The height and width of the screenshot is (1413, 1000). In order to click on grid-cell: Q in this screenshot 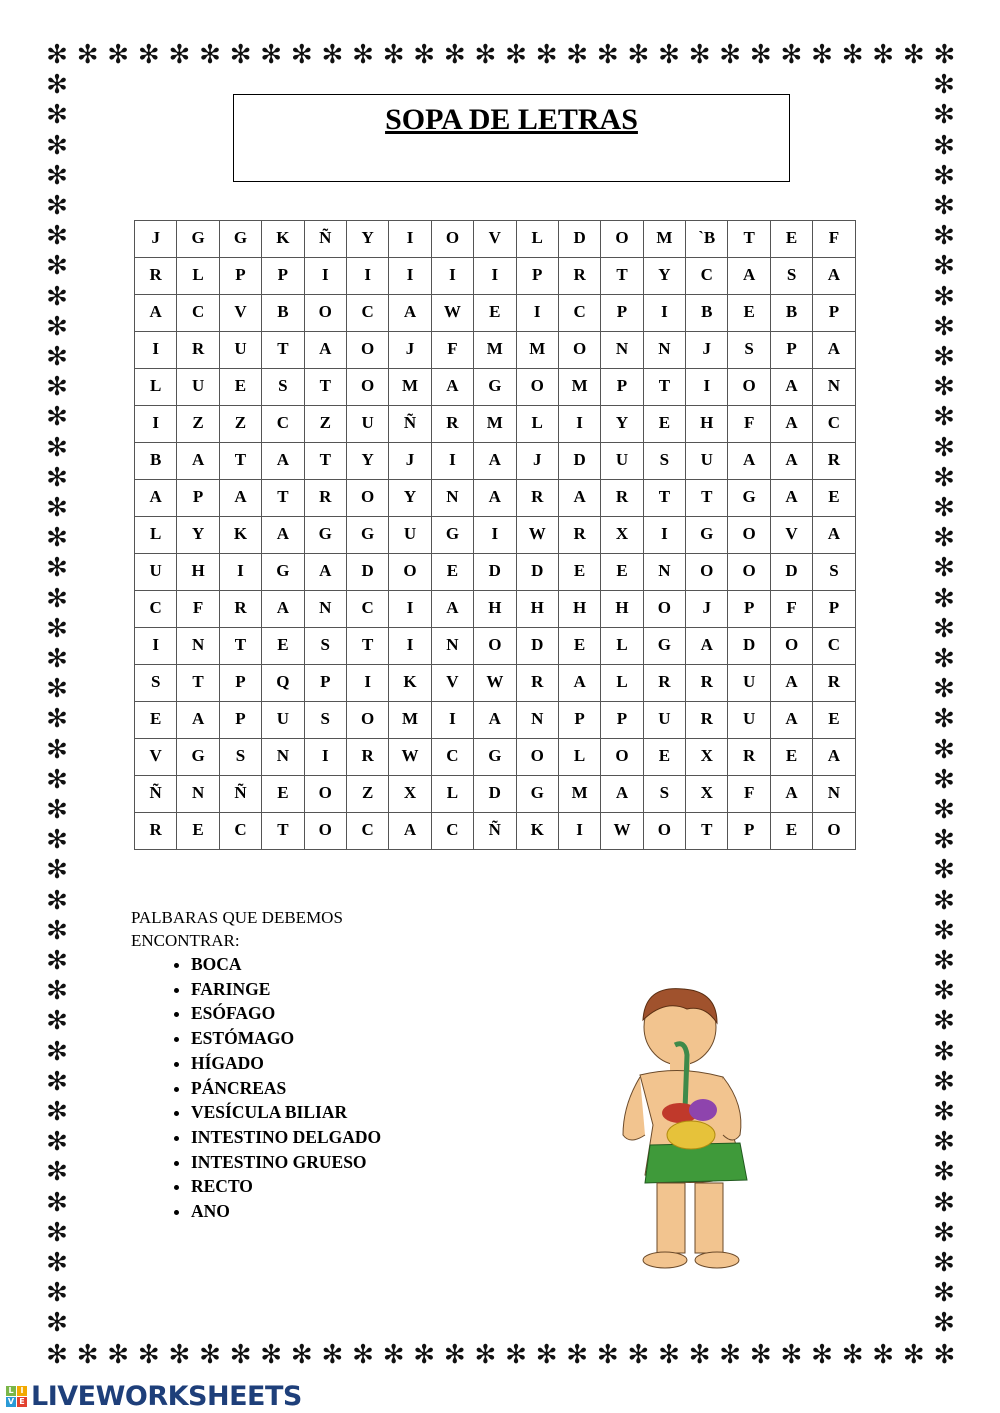, I will do `click(283, 683)`.